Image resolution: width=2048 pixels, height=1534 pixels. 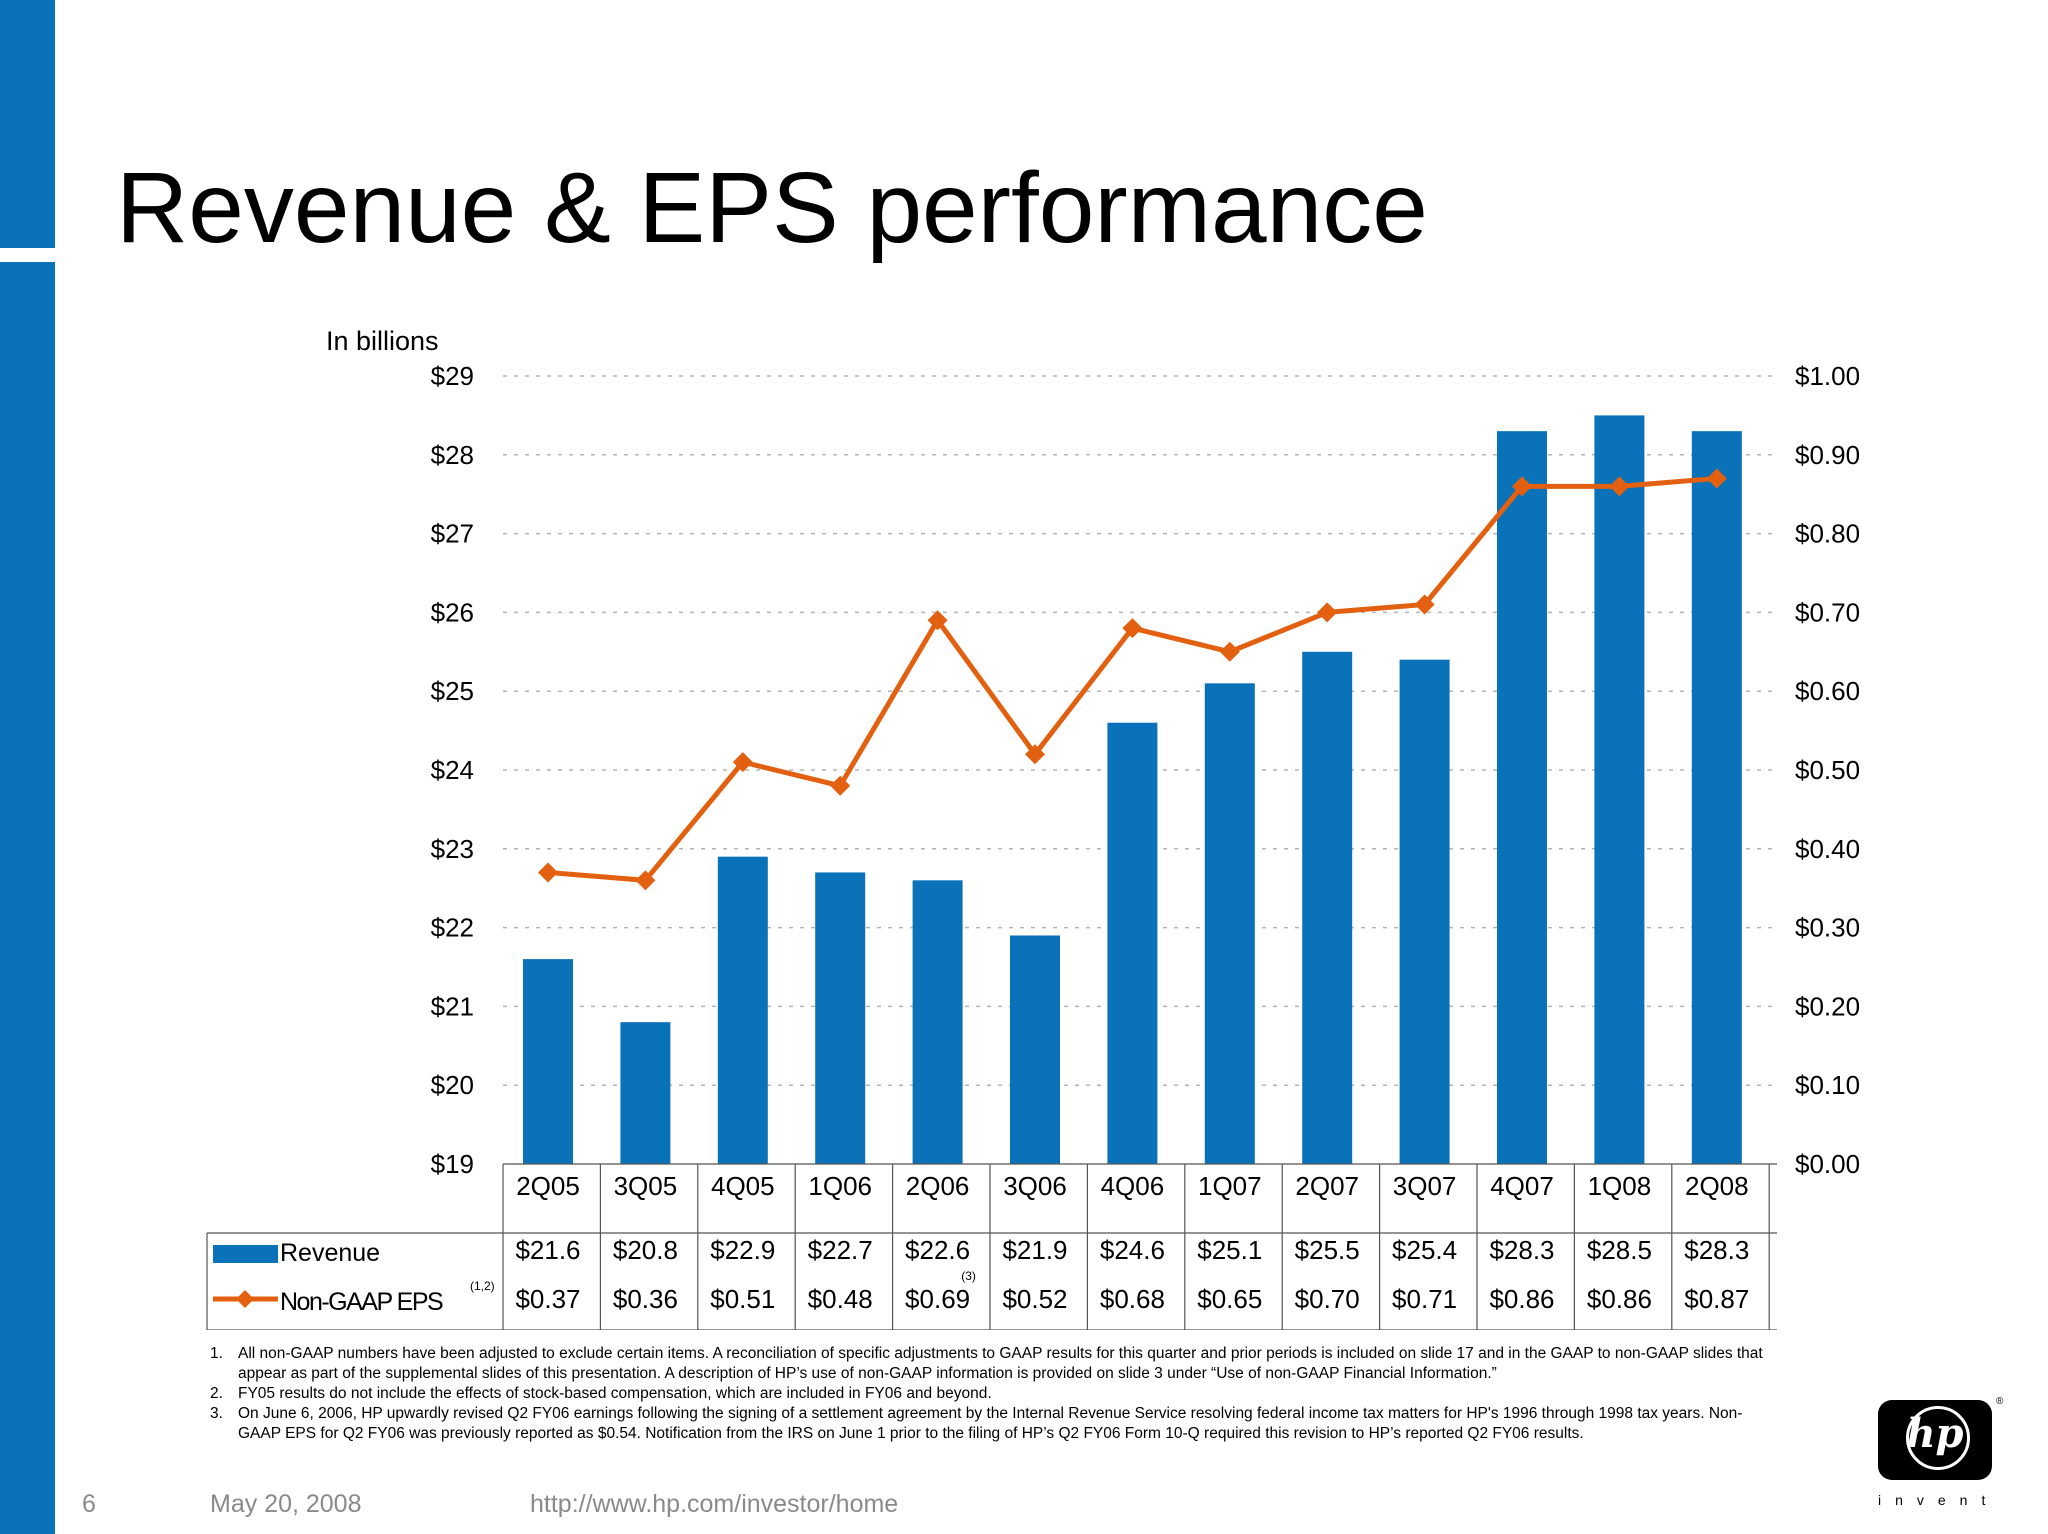 I want to click on eps-data-label: $0.52, so click(x=1034, y=1299).